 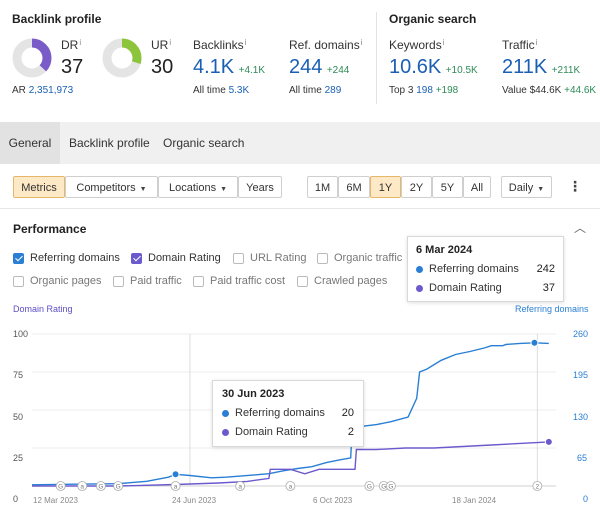 I want to click on ref-domains-value-row: 244 +244, so click(x=319, y=67).